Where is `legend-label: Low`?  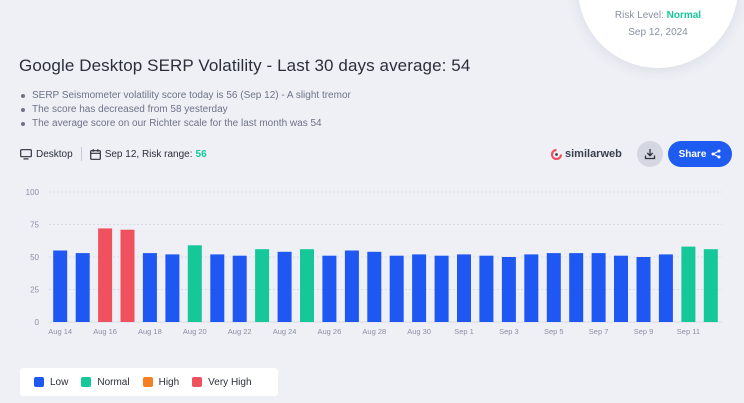 legend-label: Low is located at coordinates (59, 382).